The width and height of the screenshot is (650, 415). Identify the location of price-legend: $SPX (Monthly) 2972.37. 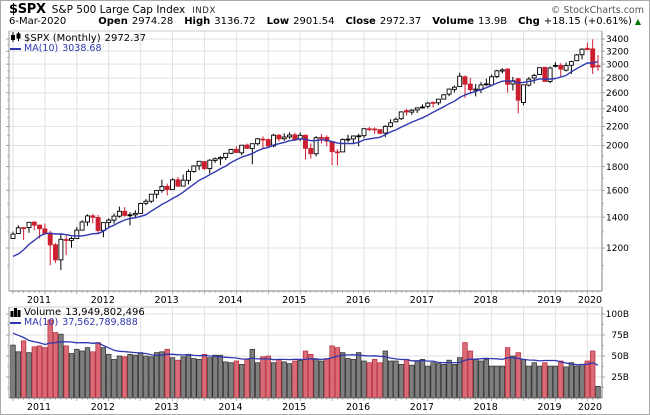
(78, 38).